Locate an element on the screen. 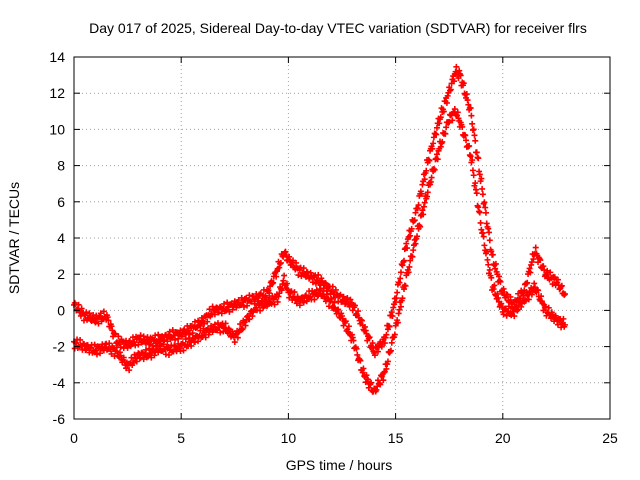  y-tick-label: 0 is located at coordinates (61, 310).